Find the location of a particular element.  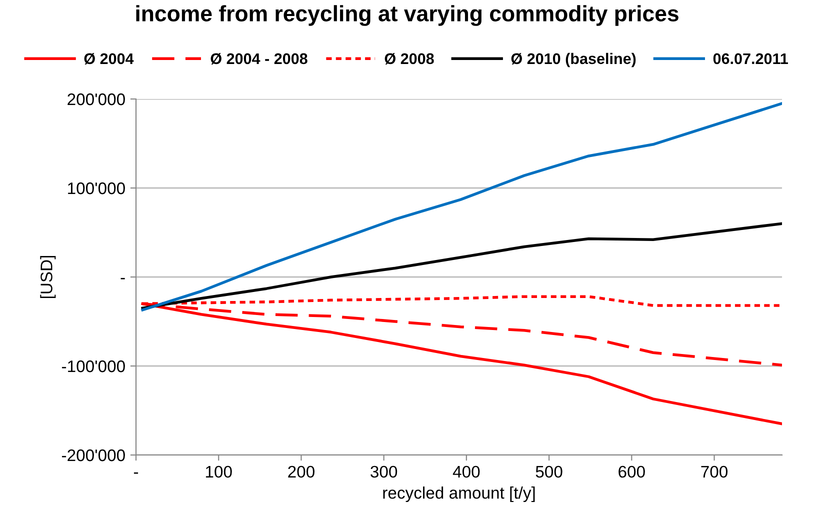

x-axis-title: recycled amount [t/y] is located at coordinates (459, 494).